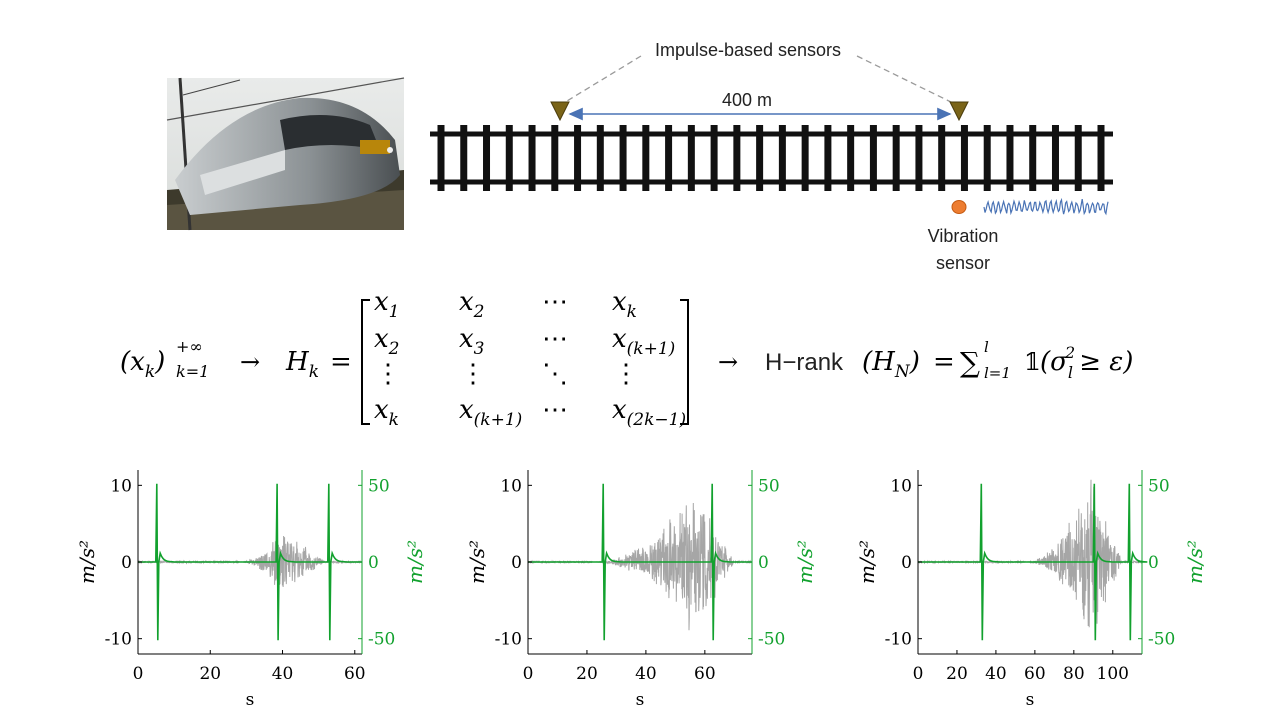 This screenshot has width=1280, height=720. I want to click on sensor-callout-lines, so click(758, 80).